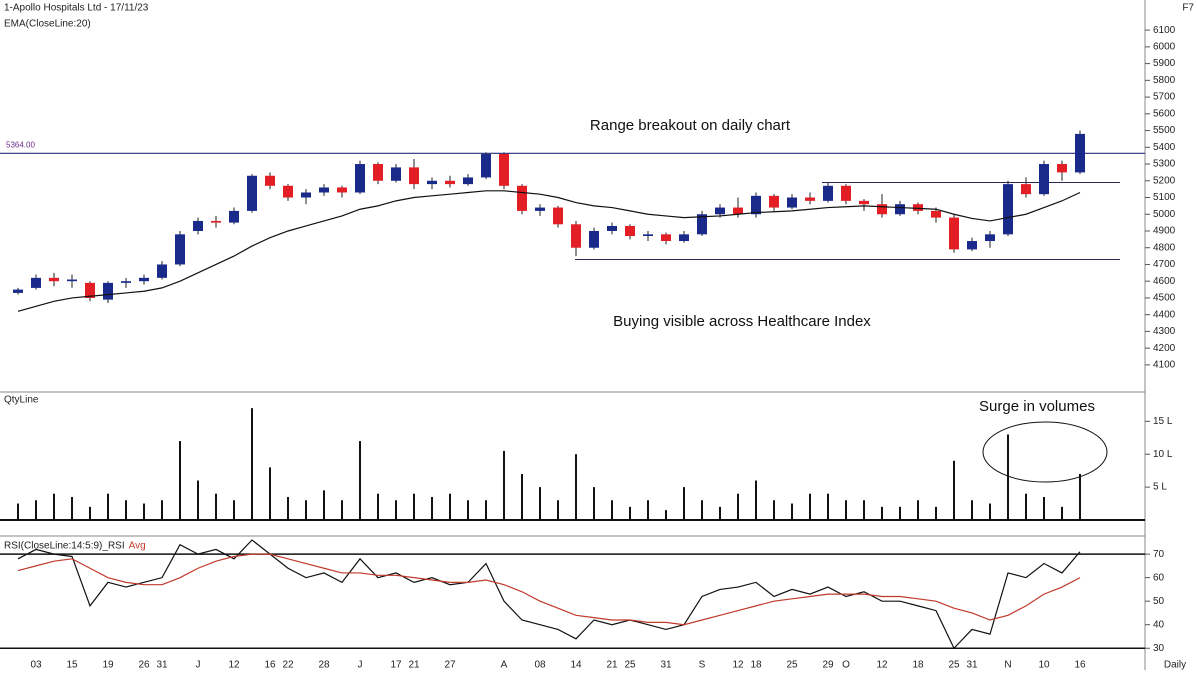 This screenshot has height=675, width=1198. I want to click on legend-entry: RSI(CloseLine:14:5:9)_RSI, so click(64, 546).